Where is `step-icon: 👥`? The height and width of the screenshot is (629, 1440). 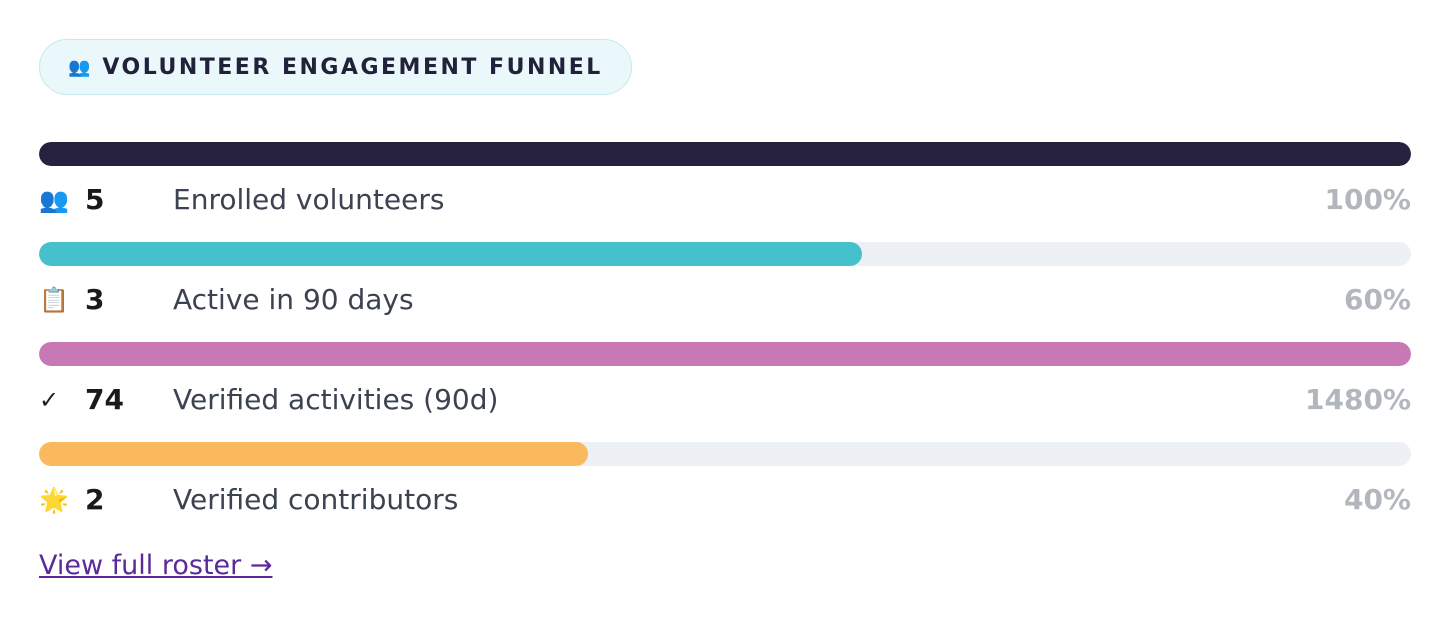 step-icon: 👥 is located at coordinates (54, 200).